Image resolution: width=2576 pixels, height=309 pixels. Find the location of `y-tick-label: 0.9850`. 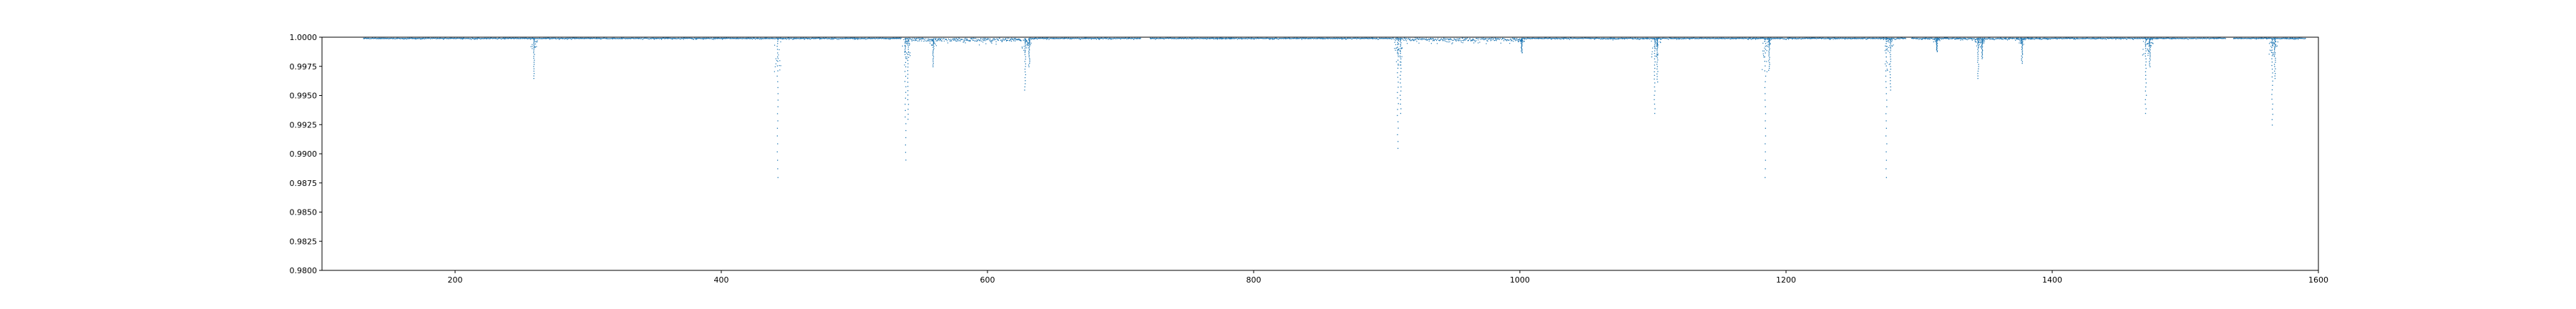

y-tick-label: 0.9850 is located at coordinates (304, 212).